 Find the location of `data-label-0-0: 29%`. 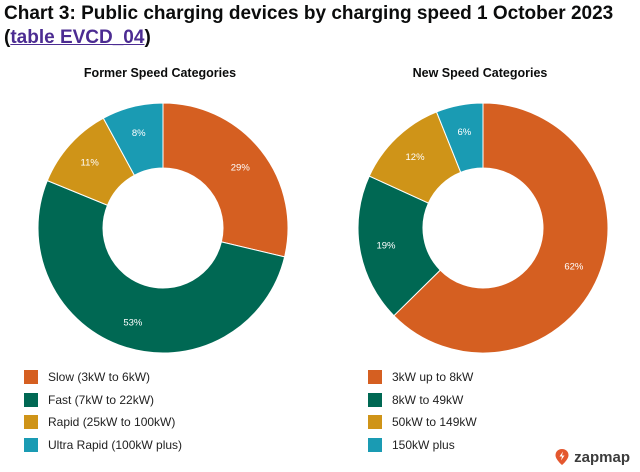

data-label-0-0: 29% is located at coordinates (241, 167).